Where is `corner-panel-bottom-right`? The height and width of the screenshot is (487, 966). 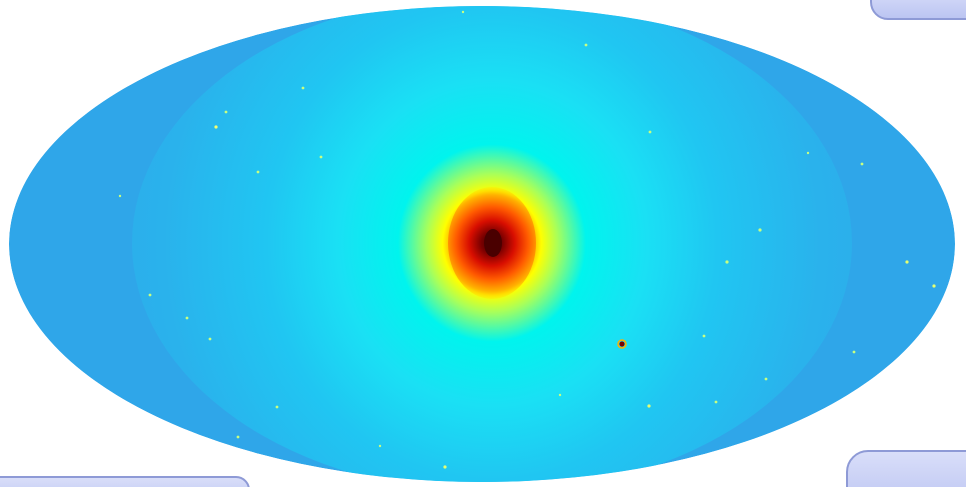 corner-panel-bottom-right is located at coordinates (906, 468).